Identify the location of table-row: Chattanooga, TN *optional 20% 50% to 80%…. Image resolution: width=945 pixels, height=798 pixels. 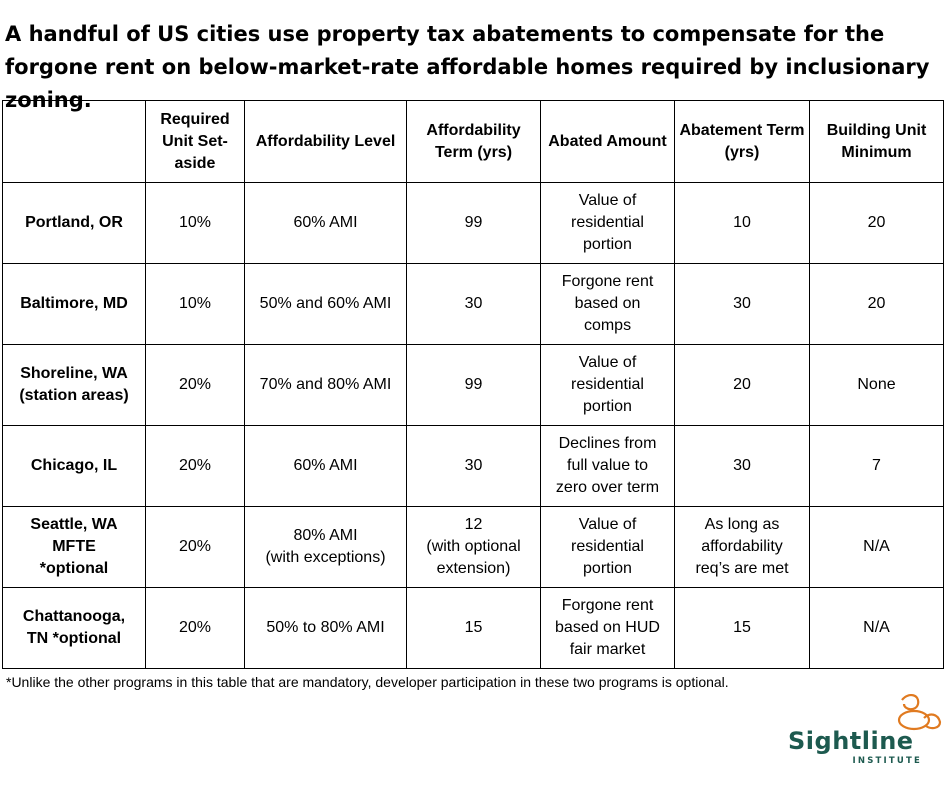
(473, 628).